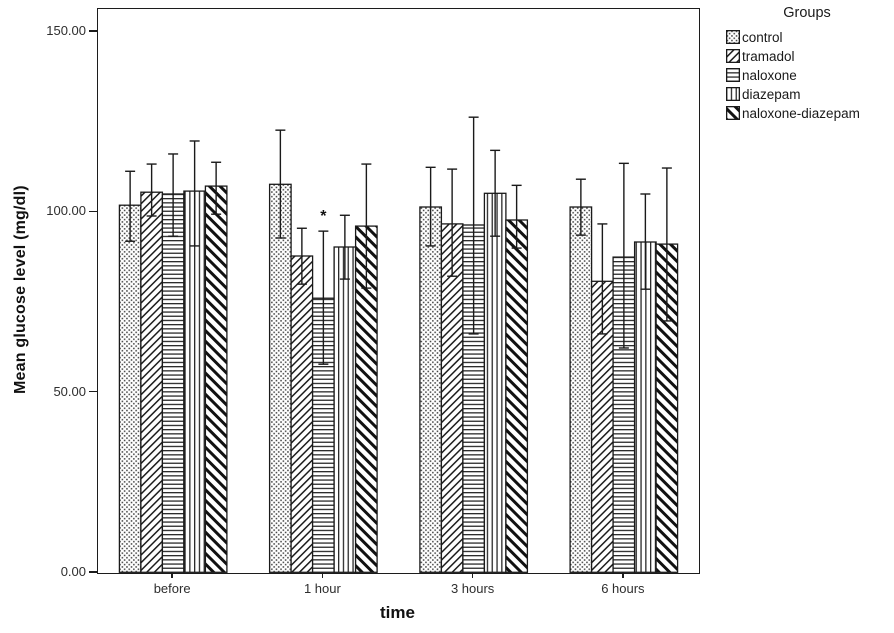 The image size is (894, 633). What do you see at coordinates (216, 379) in the screenshot?
I see `bar-naloxone-diazepam-before` at bounding box center [216, 379].